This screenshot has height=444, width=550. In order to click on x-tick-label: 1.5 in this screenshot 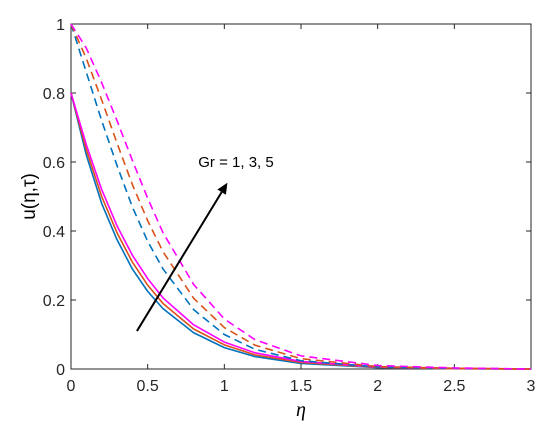, I will do `click(301, 386)`.